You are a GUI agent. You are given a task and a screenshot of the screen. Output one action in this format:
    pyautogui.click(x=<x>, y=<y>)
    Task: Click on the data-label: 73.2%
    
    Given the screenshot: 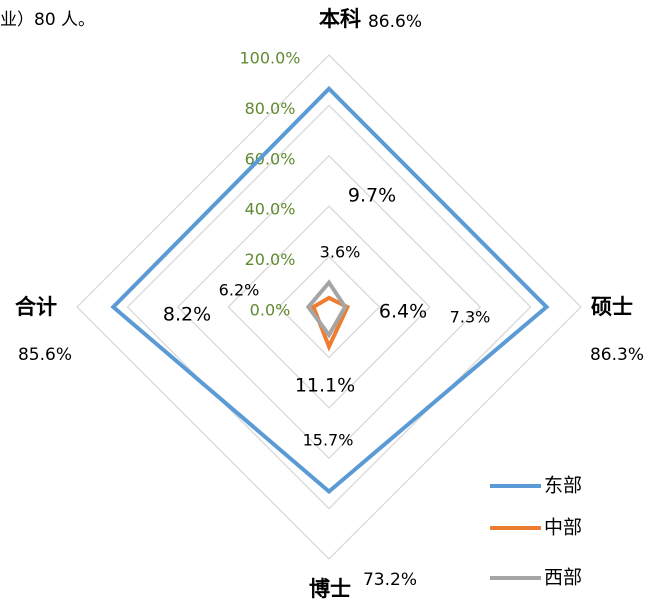 What is the action you would take?
    pyautogui.click(x=390, y=580)
    